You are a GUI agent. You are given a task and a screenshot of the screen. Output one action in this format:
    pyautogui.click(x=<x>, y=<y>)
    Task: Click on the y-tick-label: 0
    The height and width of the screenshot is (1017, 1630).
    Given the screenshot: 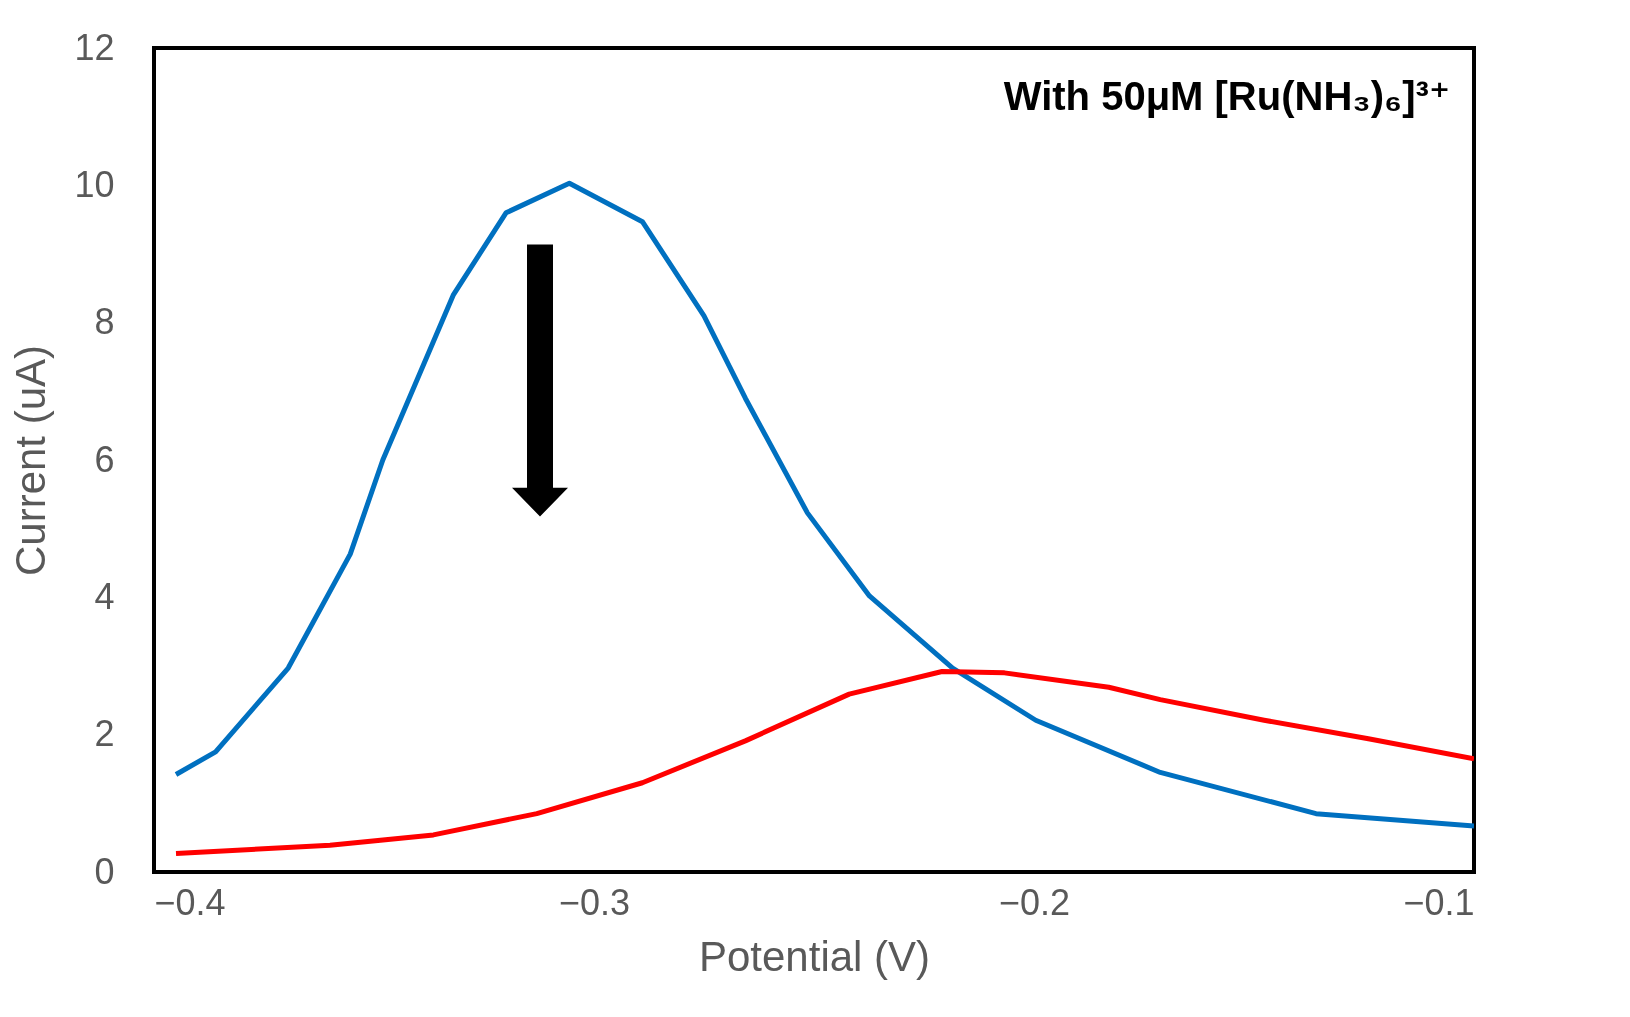 What is the action you would take?
    pyautogui.click(x=104, y=871)
    